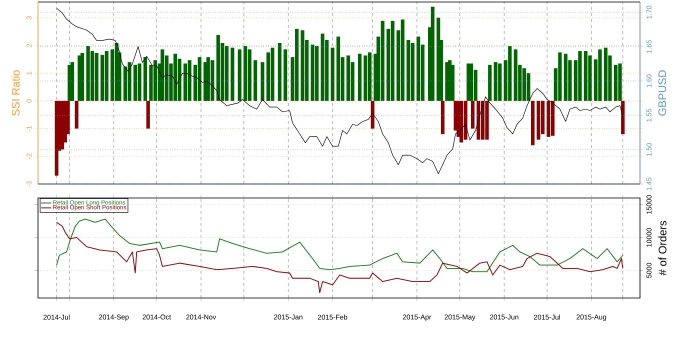  I want to click on line-series, so click(340, 245).